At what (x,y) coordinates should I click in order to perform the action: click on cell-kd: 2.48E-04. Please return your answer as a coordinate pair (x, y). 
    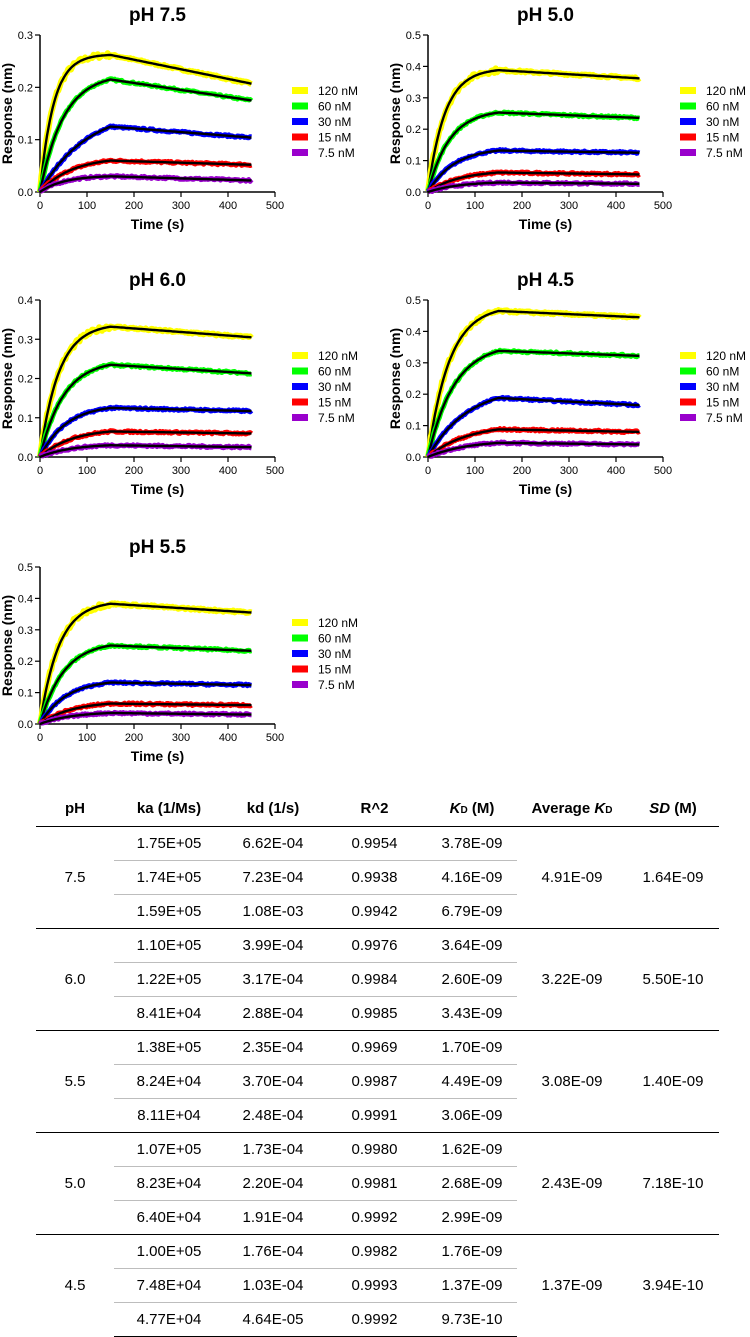
    Looking at the image, I should click on (273, 1115).